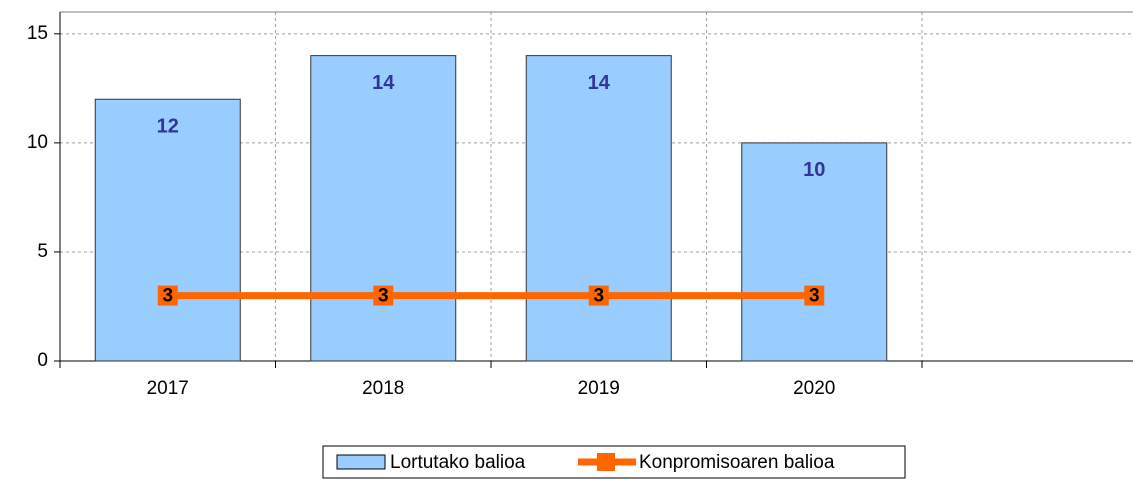 This screenshot has width=1133, height=480. What do you see at coordinates (37, 33) in the screenshot?
I see `y-tick-label: 15` at bounding box center [37, 33].